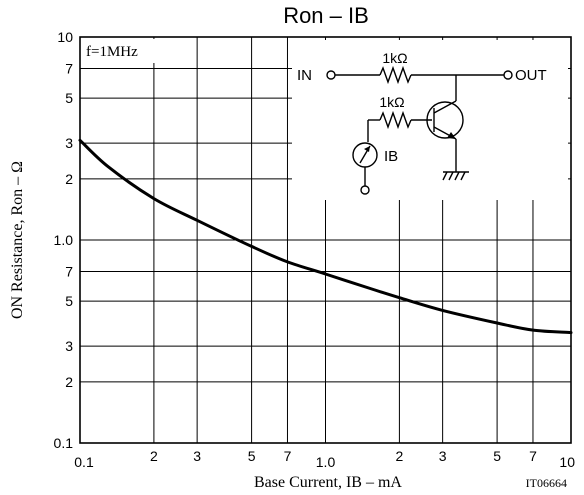  I want to click on in-label: IN, so click(304, 75).